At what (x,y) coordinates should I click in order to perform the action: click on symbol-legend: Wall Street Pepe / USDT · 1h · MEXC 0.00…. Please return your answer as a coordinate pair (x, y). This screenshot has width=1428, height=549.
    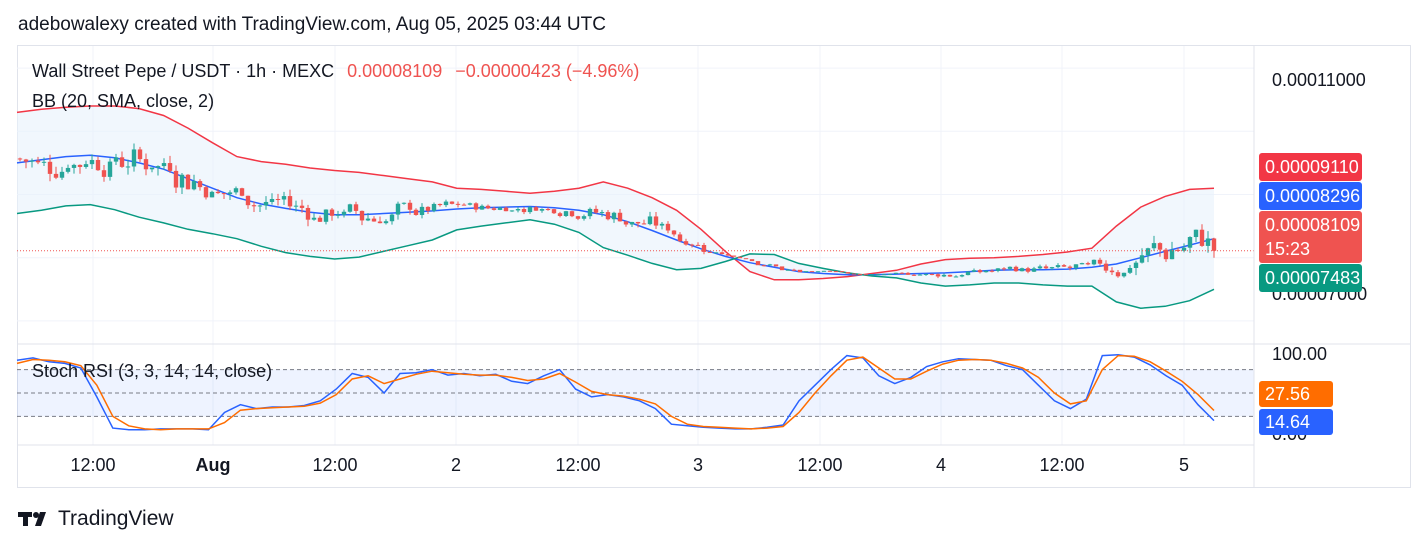
    Looking at the image, I should click on (335, 71).